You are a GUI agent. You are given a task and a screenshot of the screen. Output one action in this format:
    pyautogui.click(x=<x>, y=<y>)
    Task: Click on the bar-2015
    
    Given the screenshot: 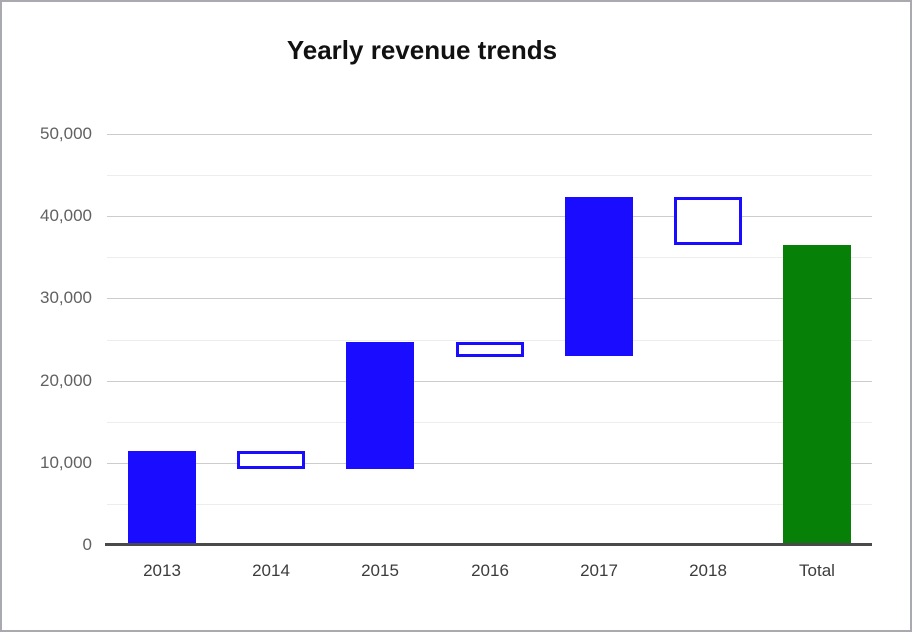 What is the action you would take?
    pyautogui.click(x=380, y=405)
    